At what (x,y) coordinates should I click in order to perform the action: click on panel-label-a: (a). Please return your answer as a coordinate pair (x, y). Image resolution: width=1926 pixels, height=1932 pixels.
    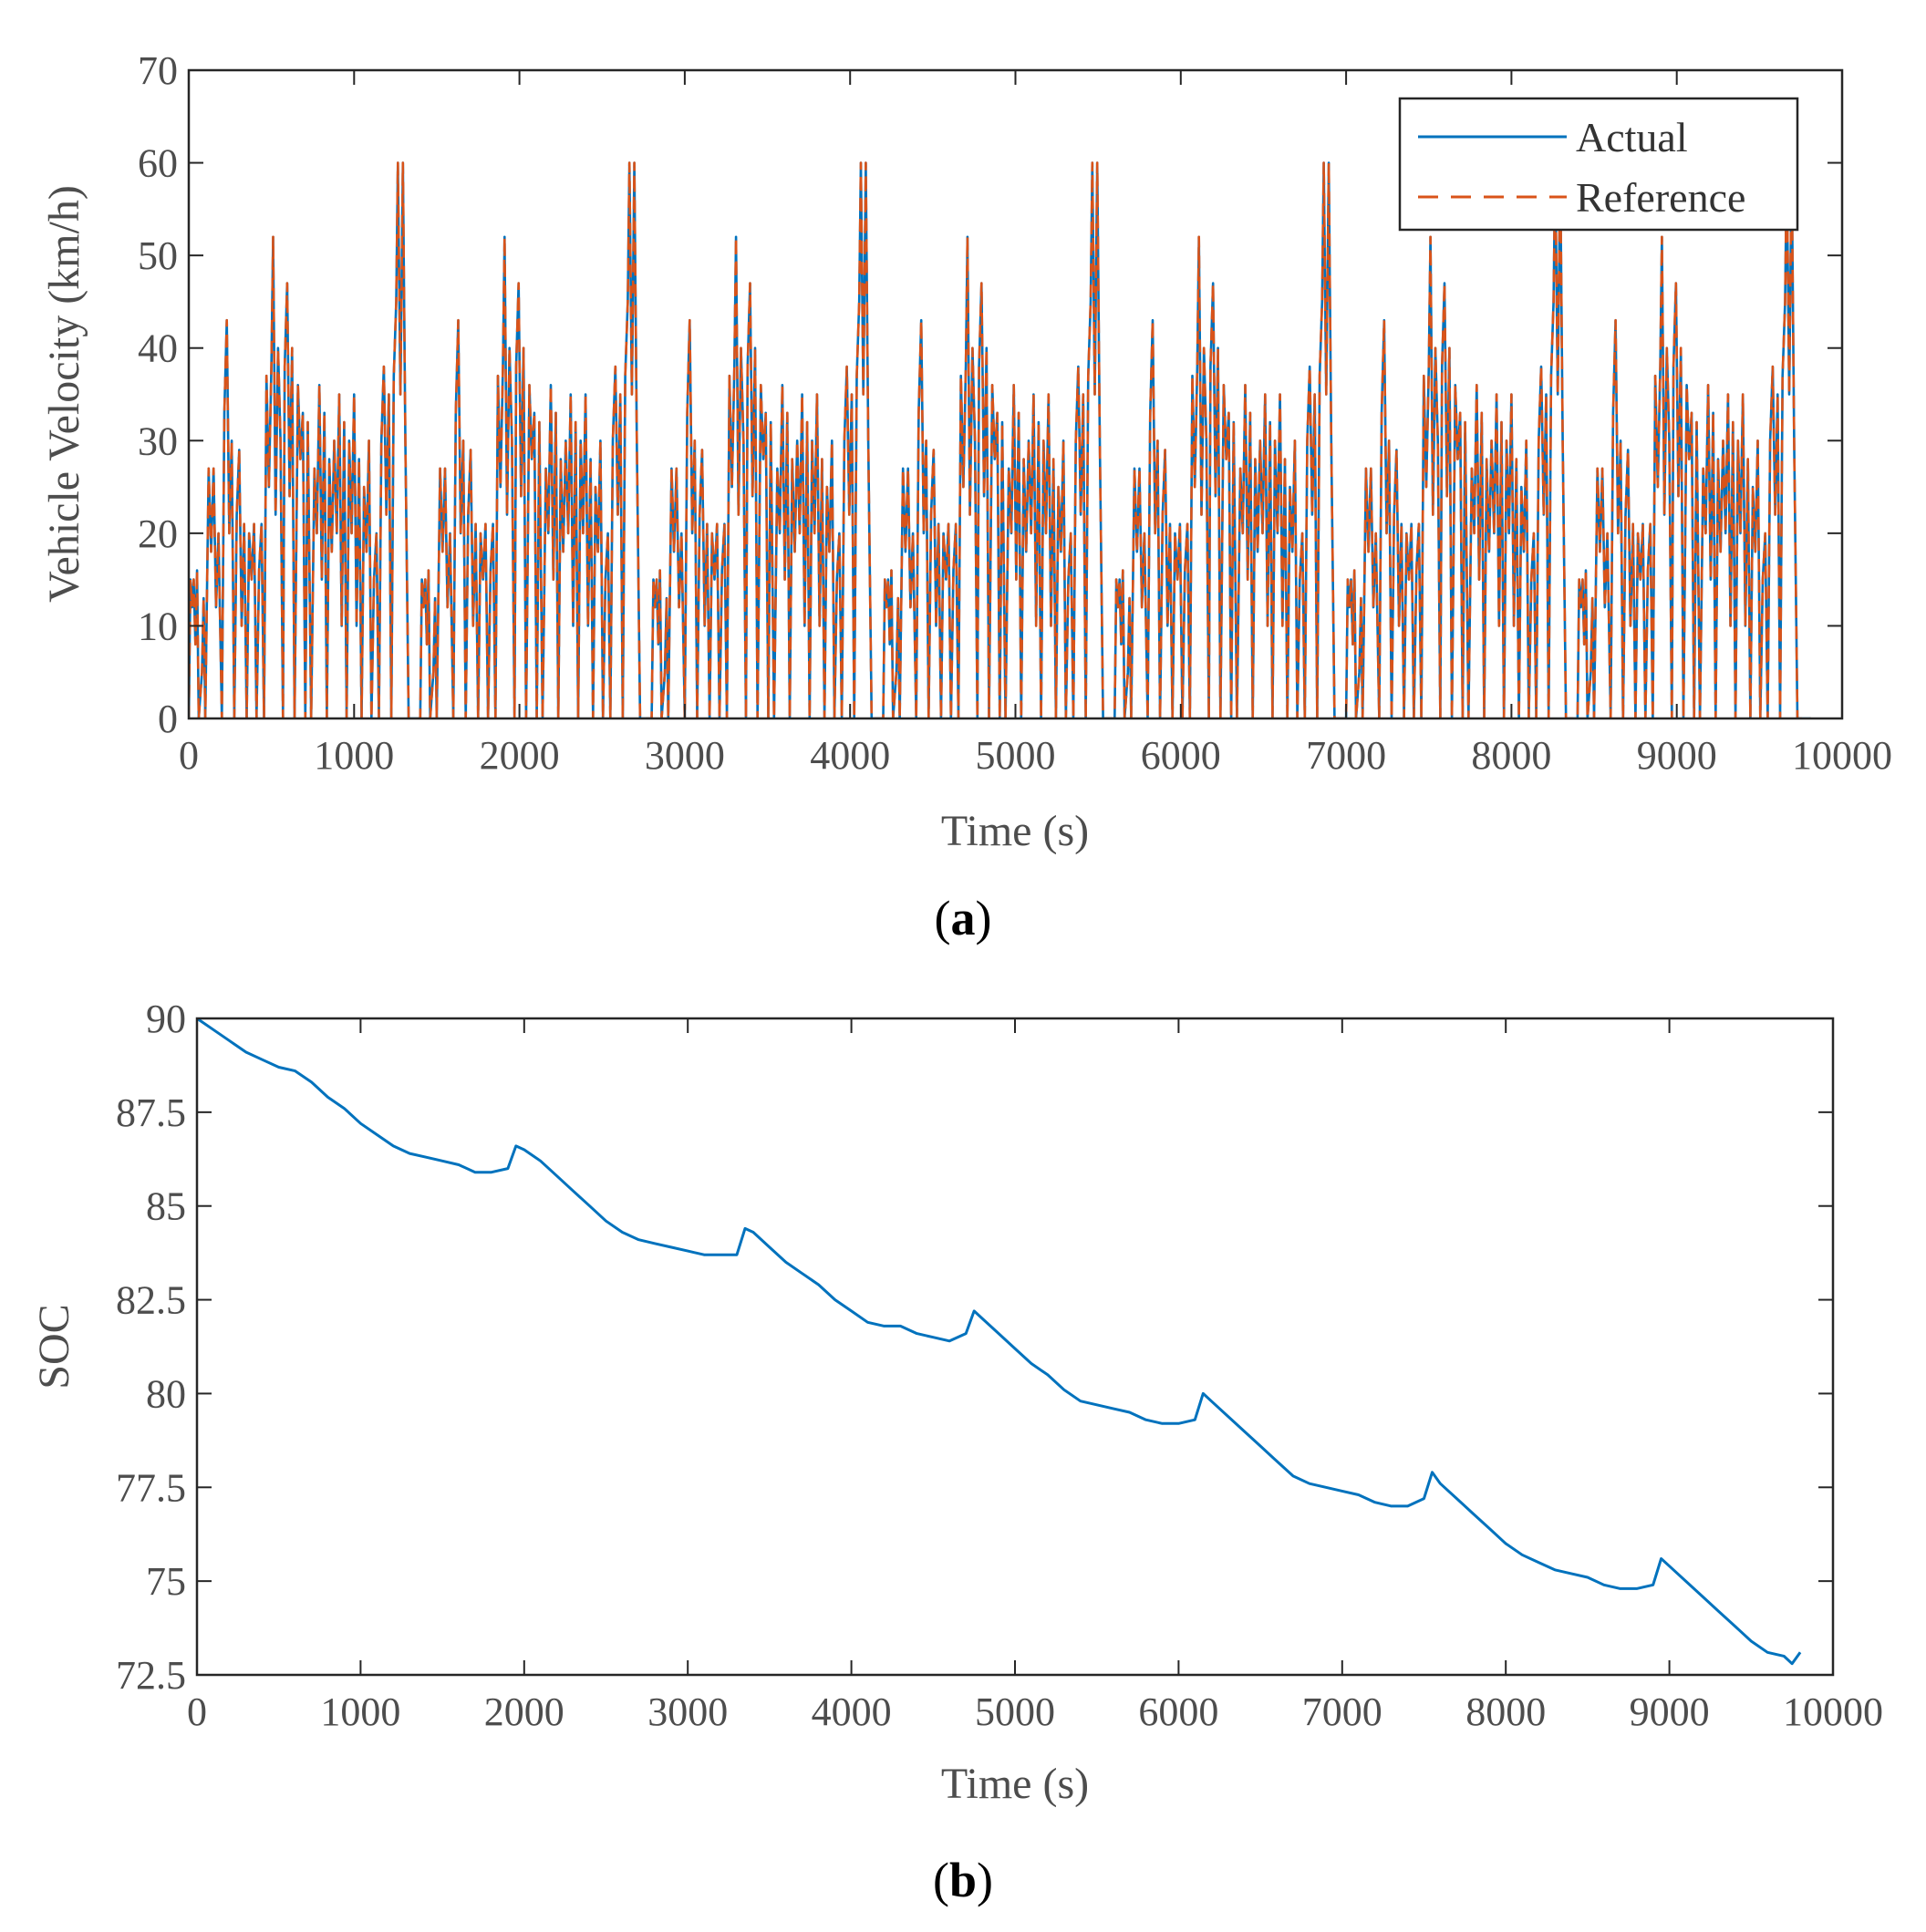
    Looking at the image, I should click on (963, 918).